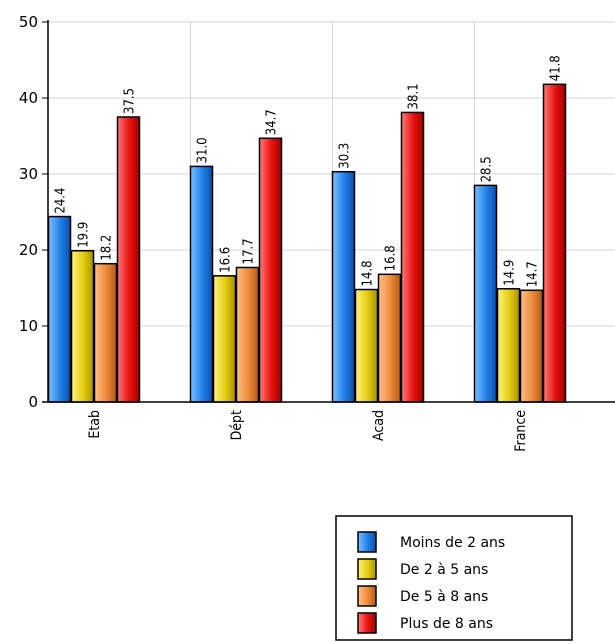 Image resolution: width=615 pixels, height=644 pixels. I want to click on y-tick-label: 0, so click(33, 402).